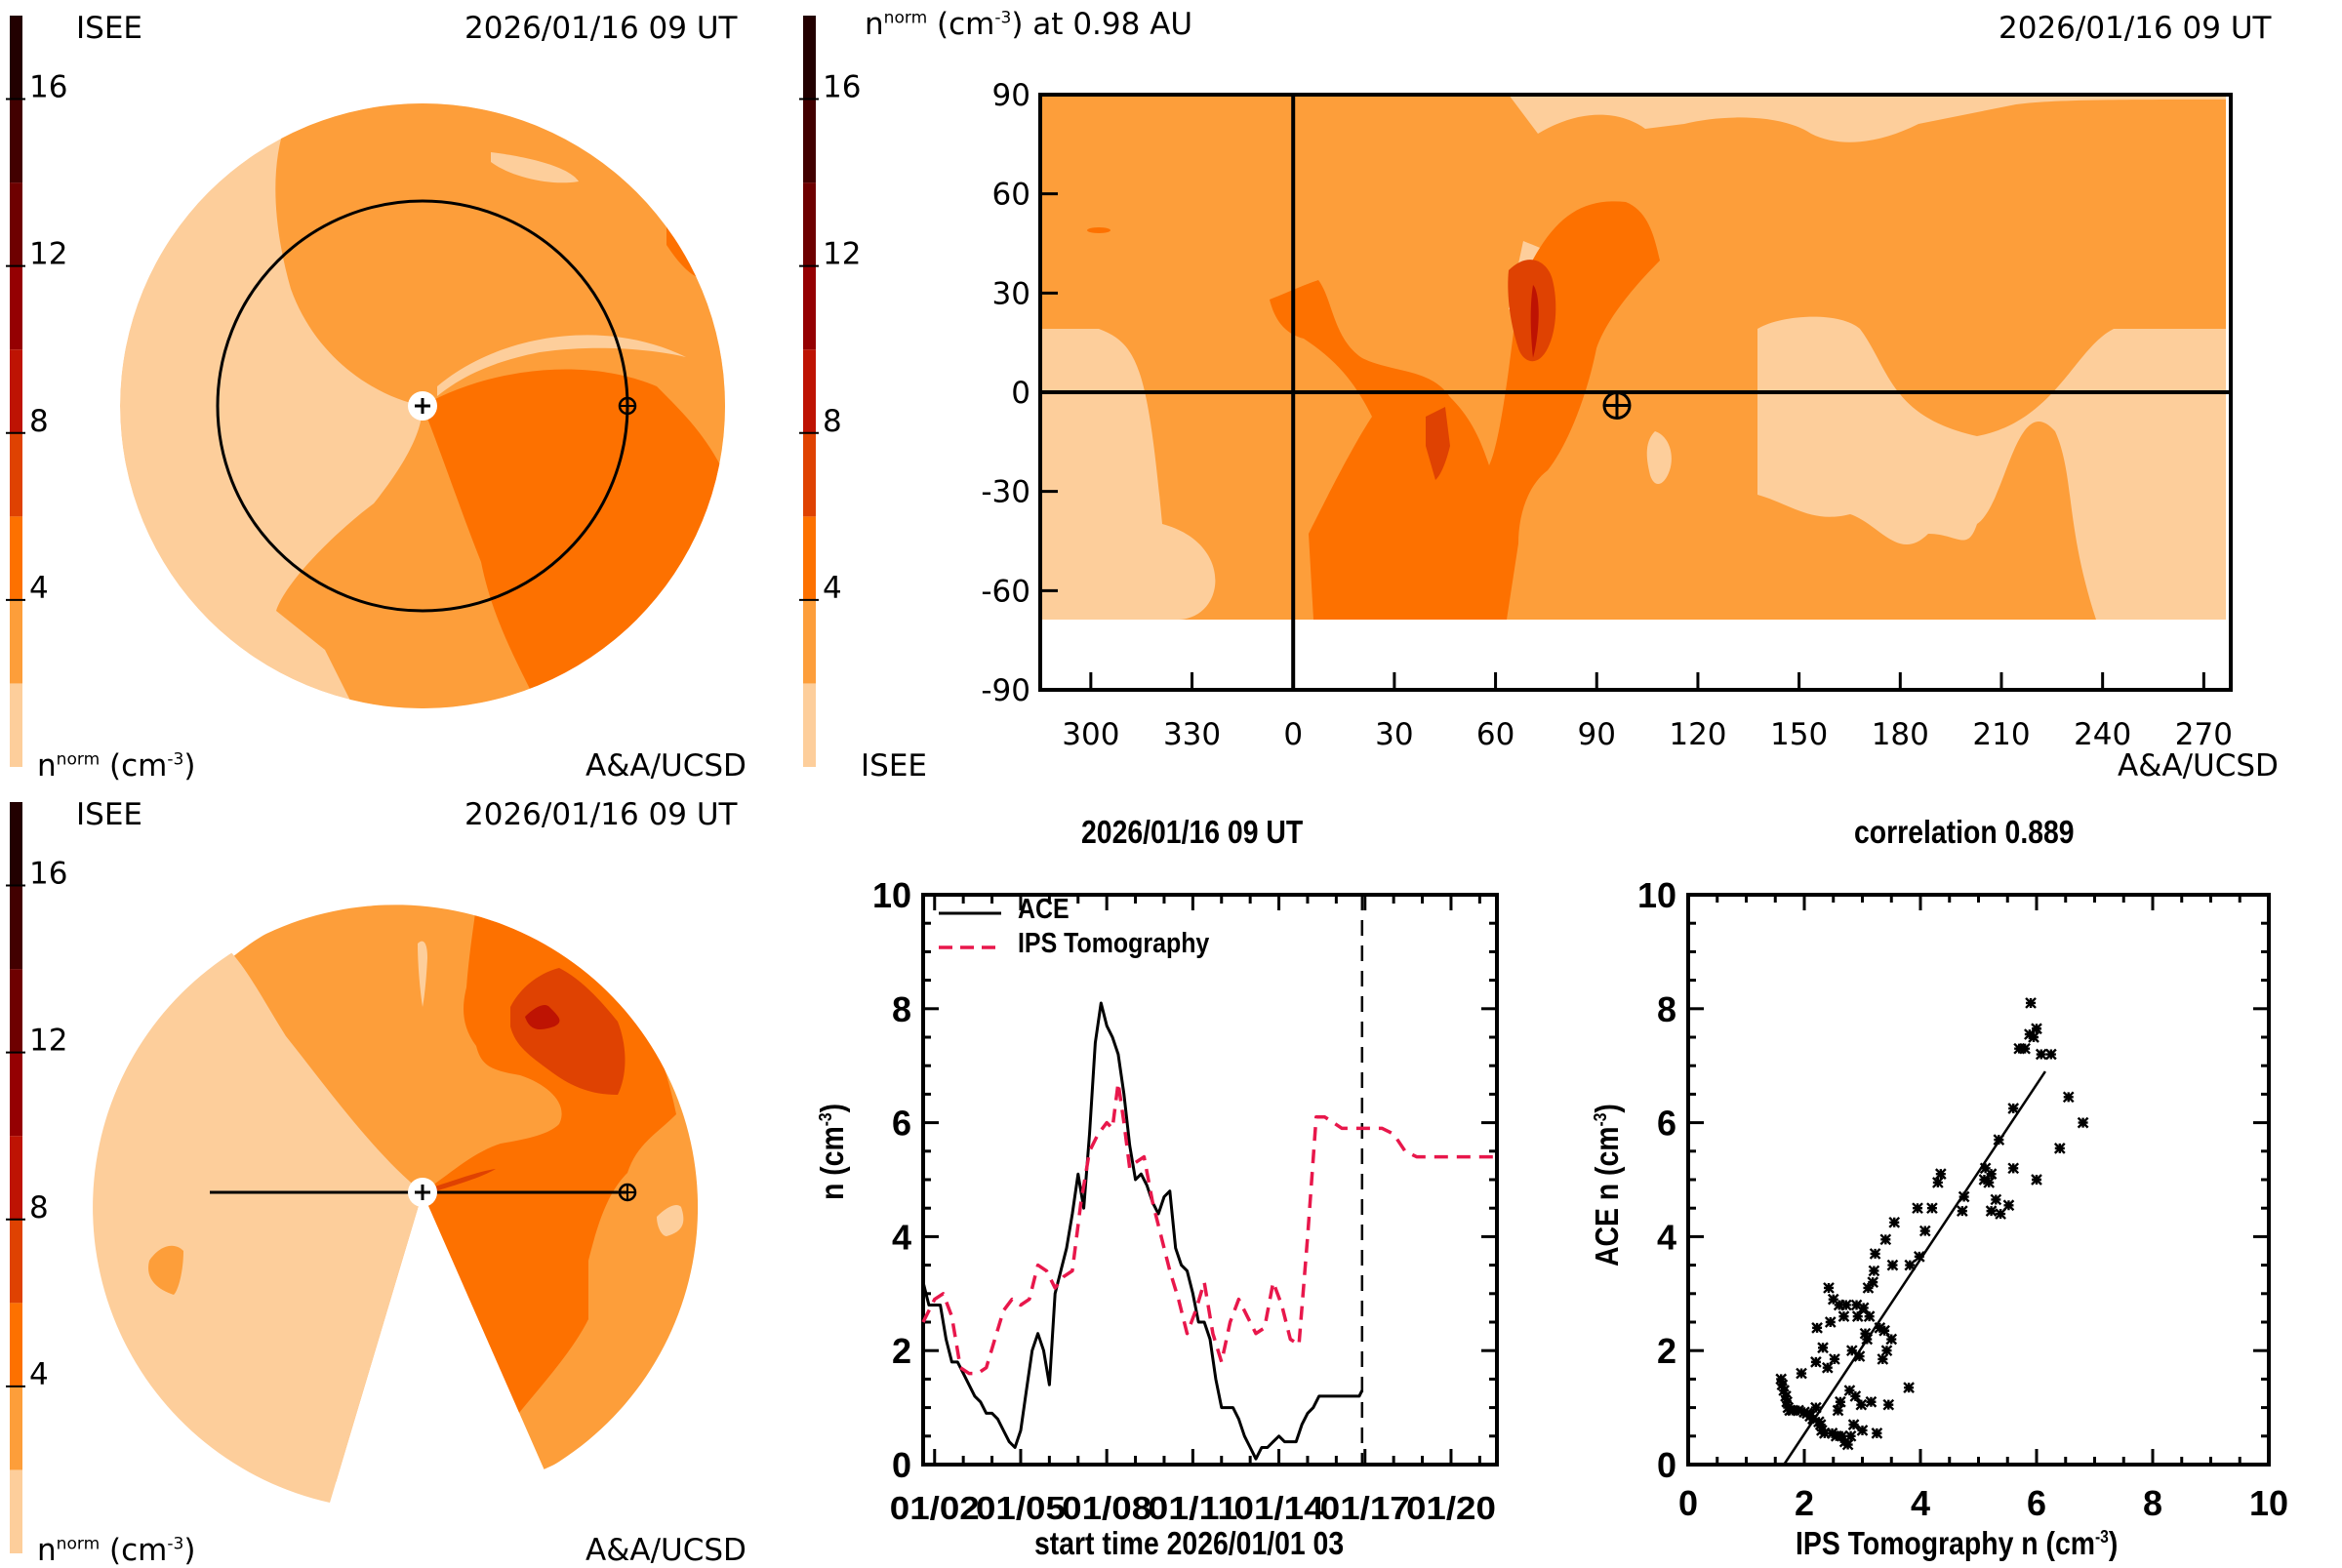 This screenshot has width=2342, height=1568. I want to click on x-tick-label: 01/14, so click(1279, 1508).